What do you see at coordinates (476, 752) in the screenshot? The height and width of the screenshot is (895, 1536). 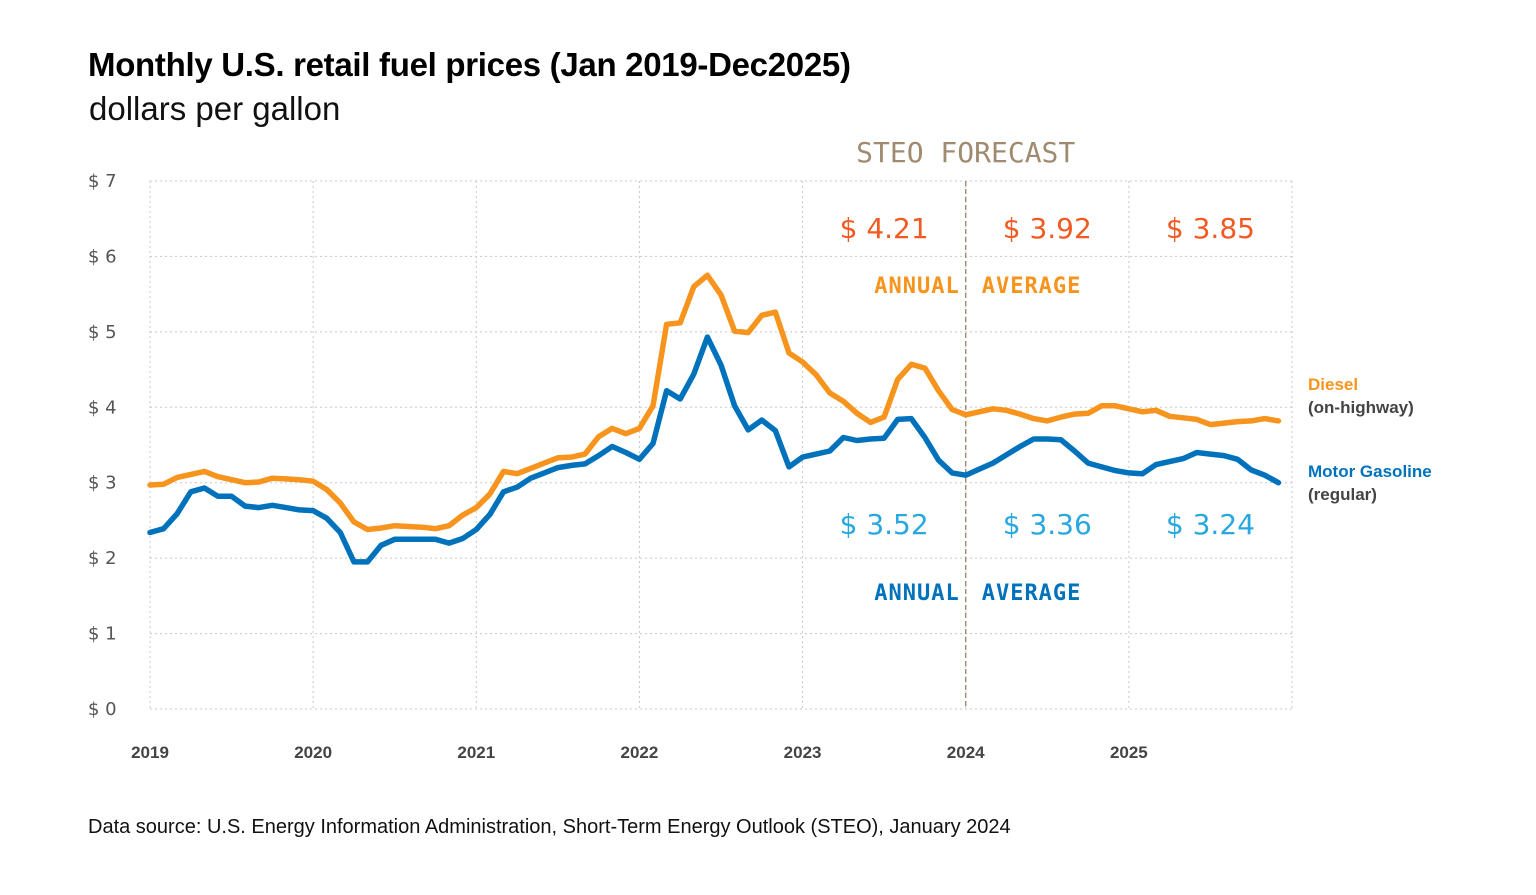 I see `x-tick-label: 2021` at bounding box center [476, 752].